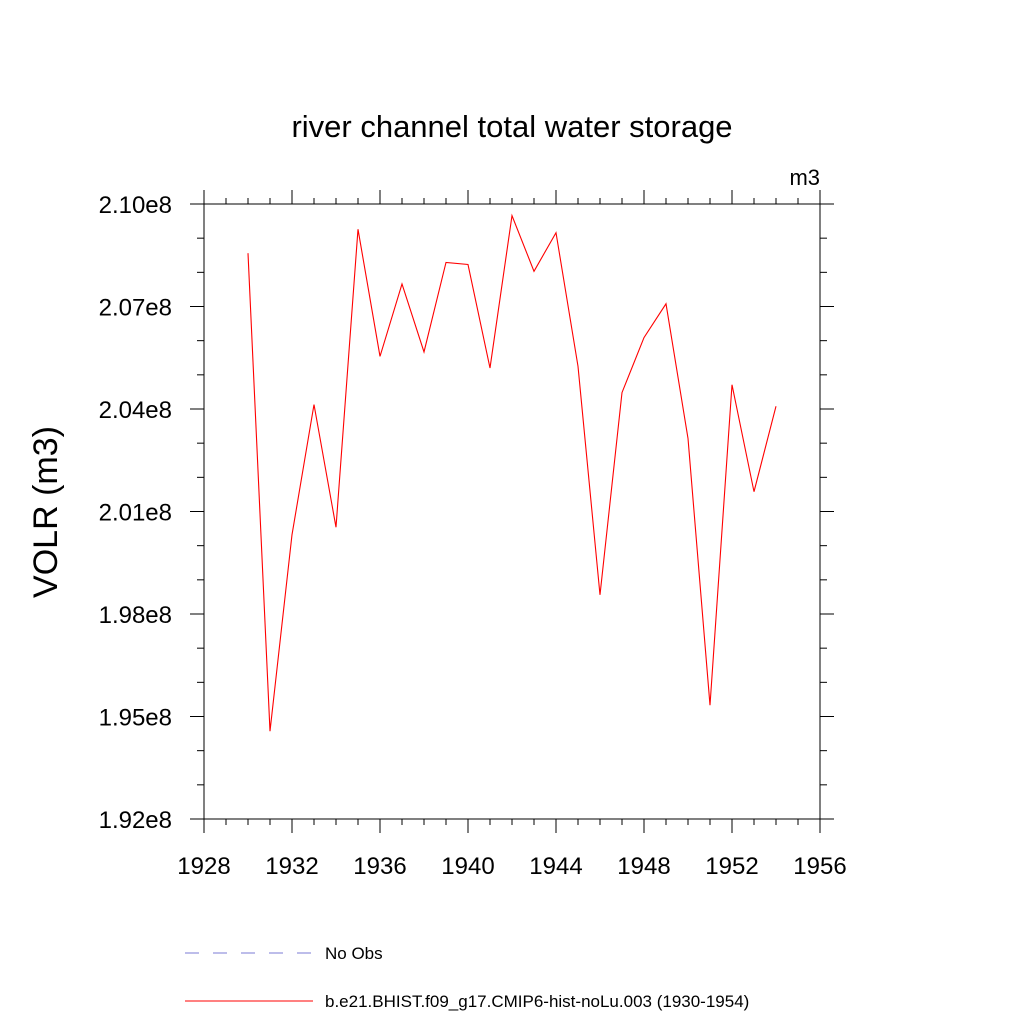  Describe the element at coordinates (135, 615) in the screenshot. I see `y-tick-label: 1.98e8` at that location.